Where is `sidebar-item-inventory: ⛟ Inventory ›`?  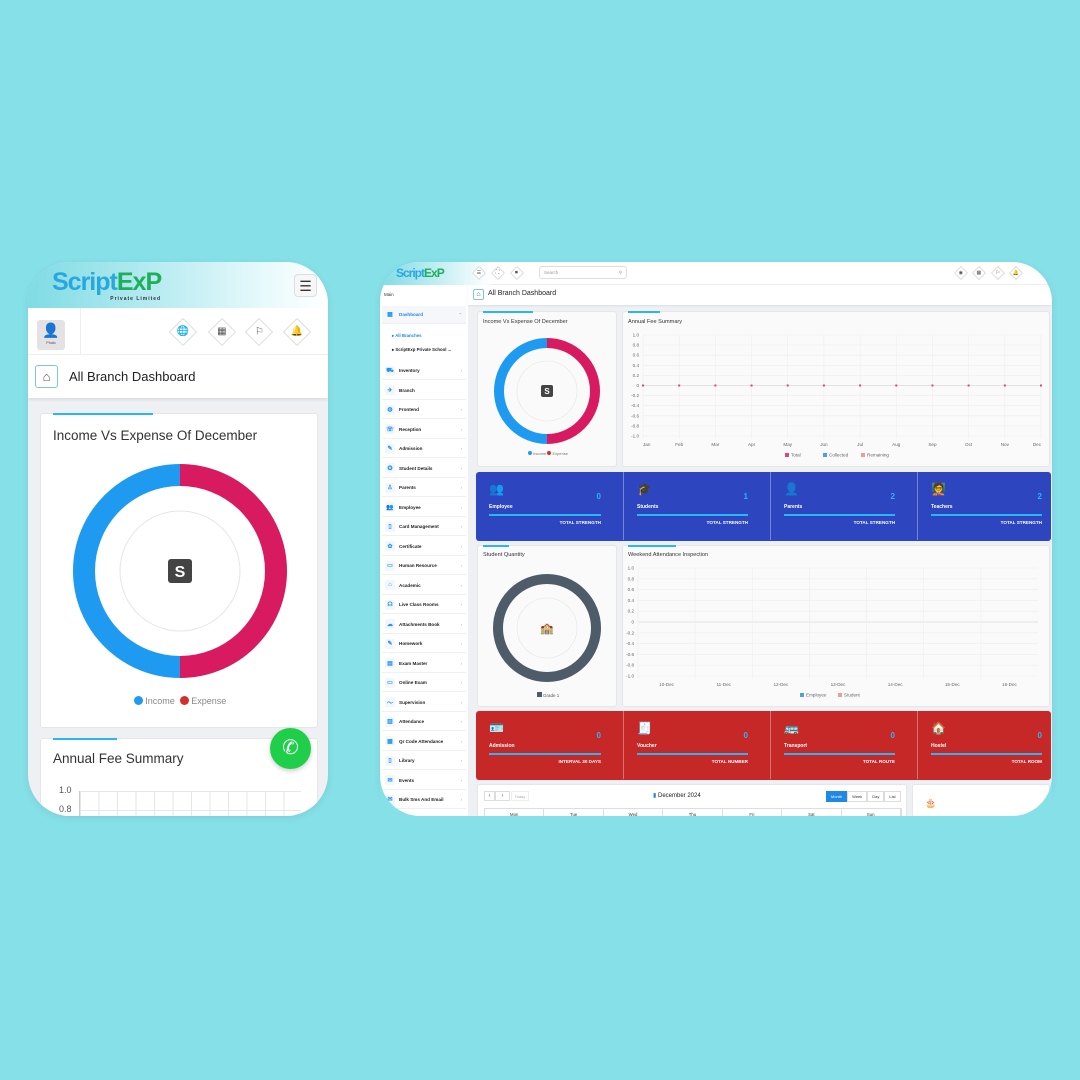
sidebar-item-inventory: ⛟ Inventory › is located at coordinates (424, 371).